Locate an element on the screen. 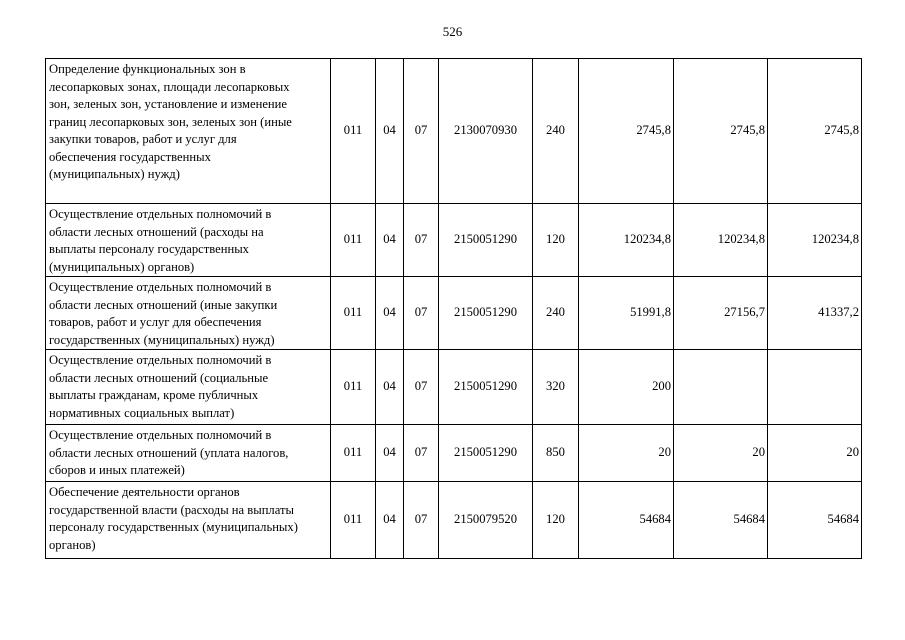 This screenshot has height=640, width=905. amount-year3-cell is located at coordinates (814, 387).